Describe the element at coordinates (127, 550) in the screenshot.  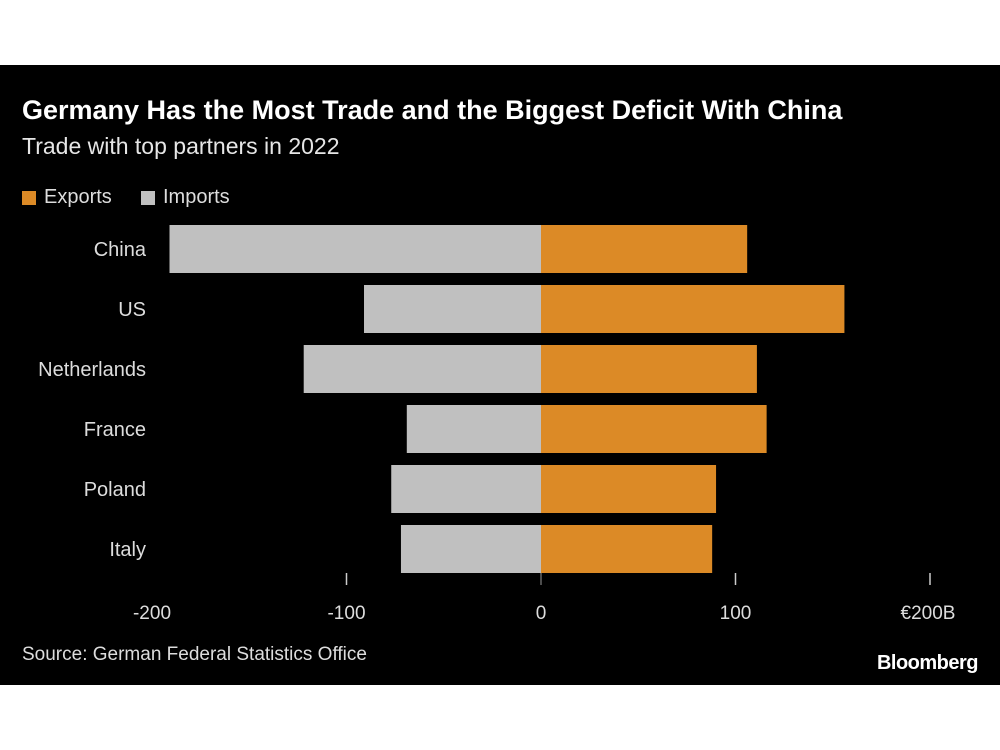
I see `category-label: Italy` at that location.